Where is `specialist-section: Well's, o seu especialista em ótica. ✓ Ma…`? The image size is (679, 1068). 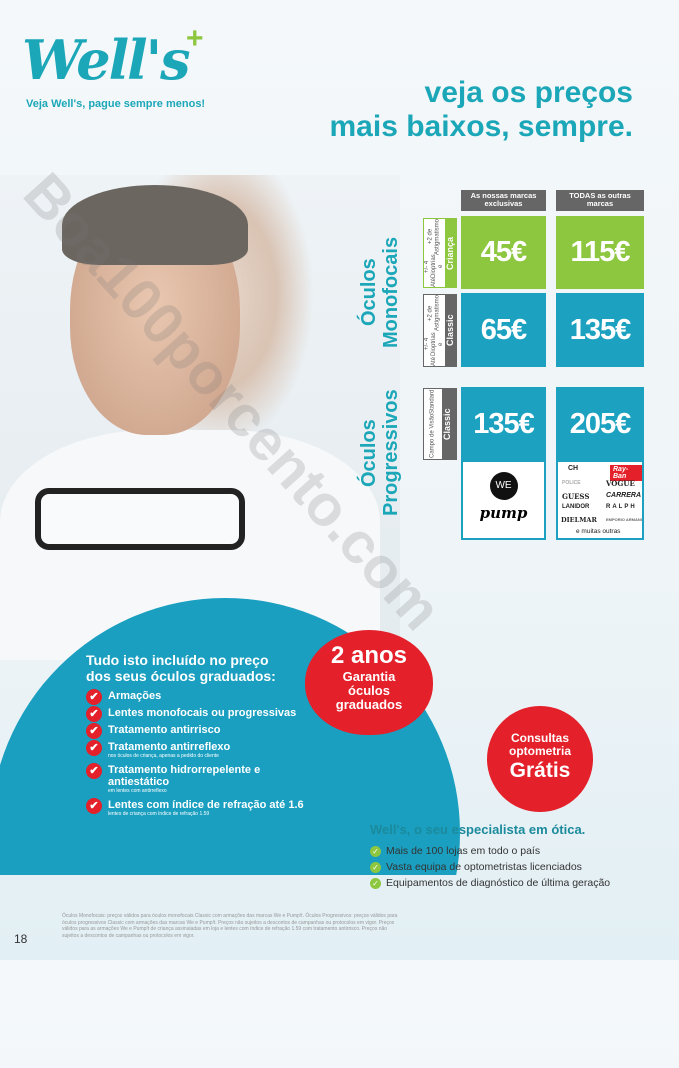 specialist-section: Well's, o seu especialista em ótica. ✓ Ma… is located at coordinates (490, 856).